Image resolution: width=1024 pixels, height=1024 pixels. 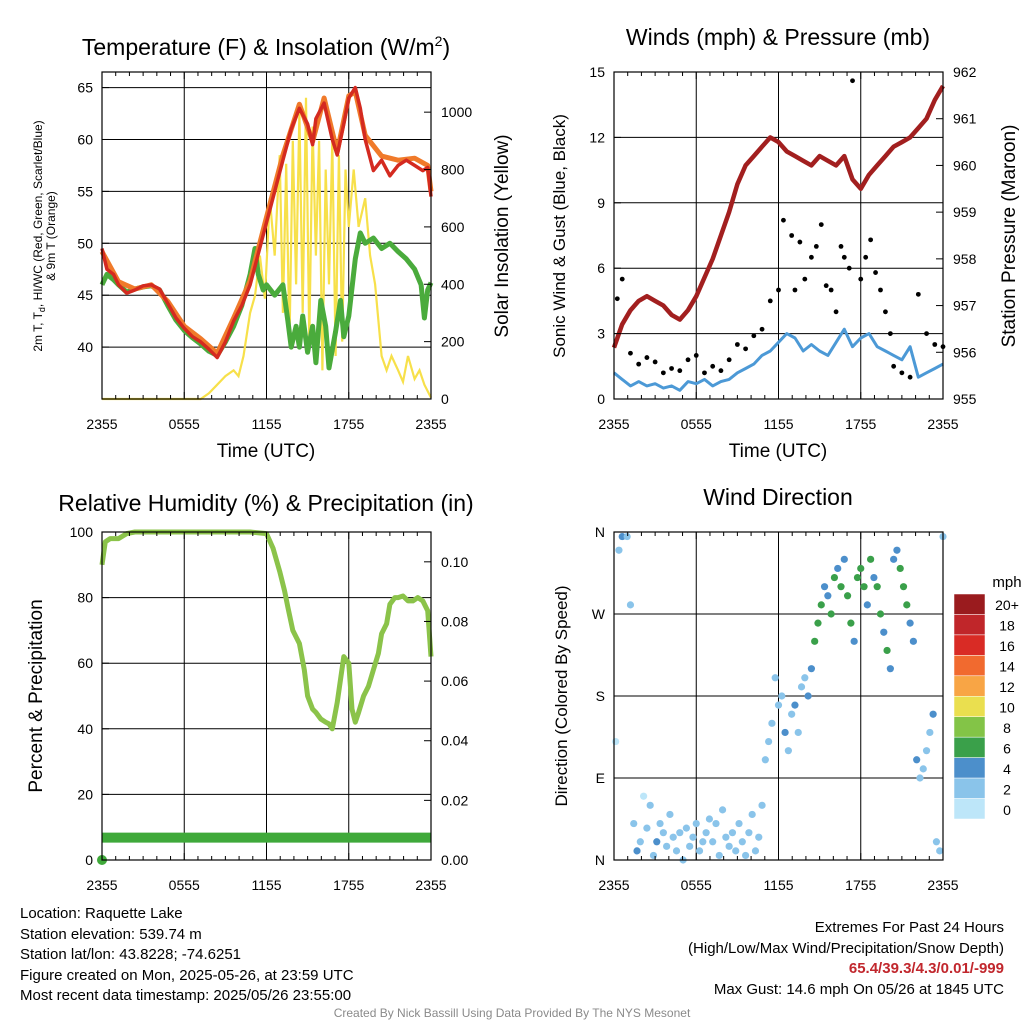 What do you see at coordinates (1007, 789) in the screenshot?
I see `legend-label: 2` at bounding box center [1007, 789].